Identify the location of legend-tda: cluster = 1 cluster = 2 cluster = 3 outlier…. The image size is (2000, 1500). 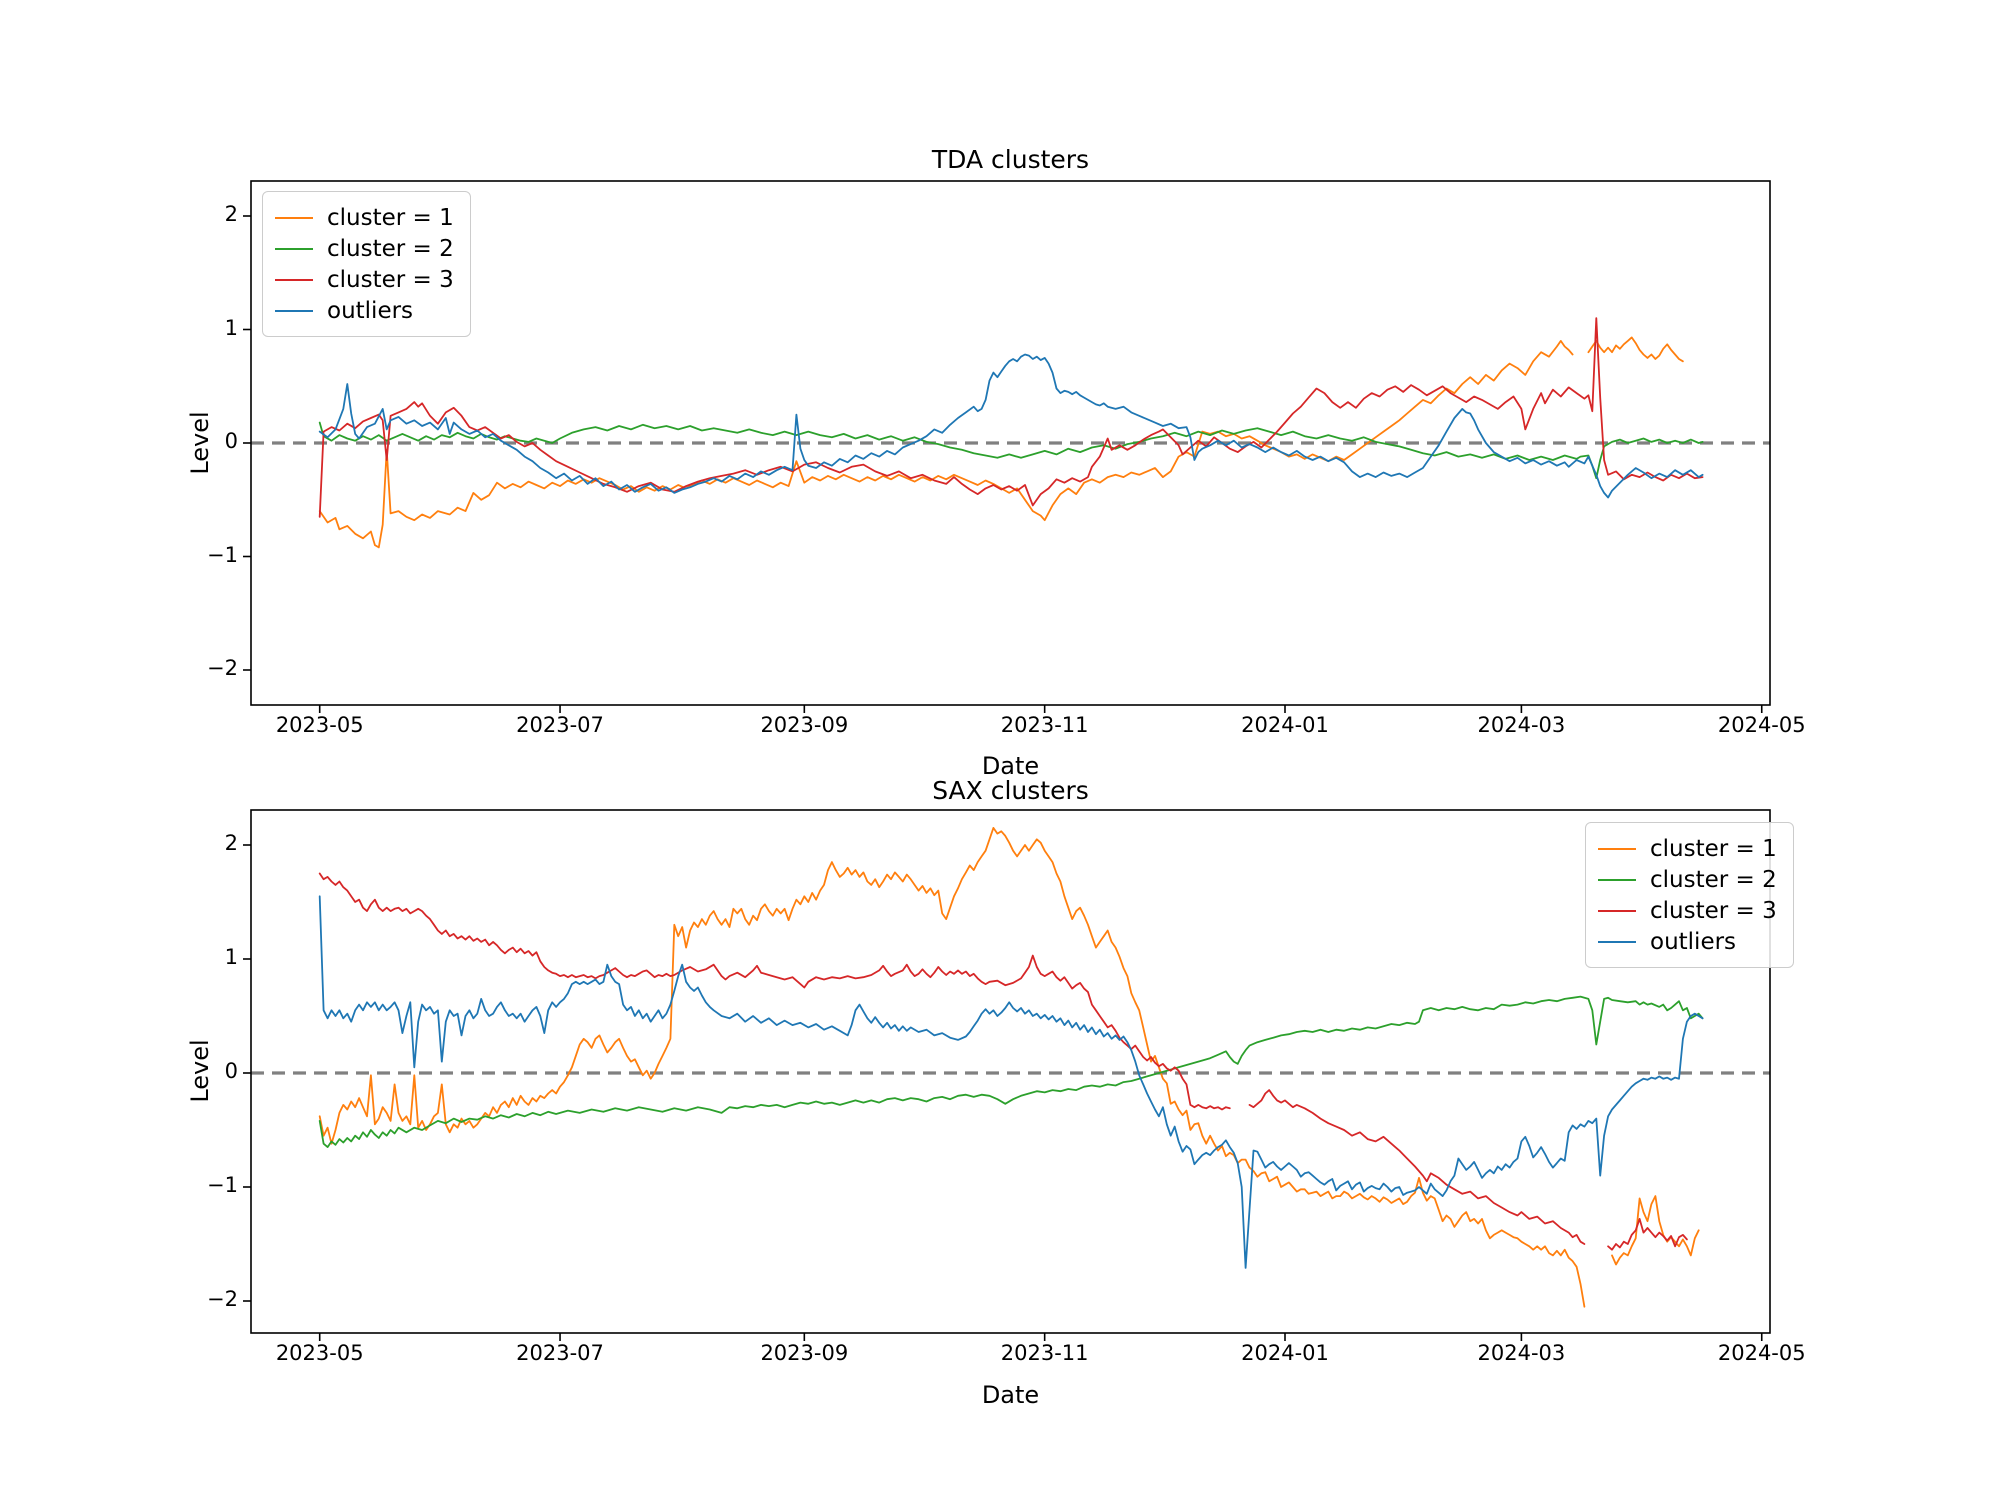
(366, 264).